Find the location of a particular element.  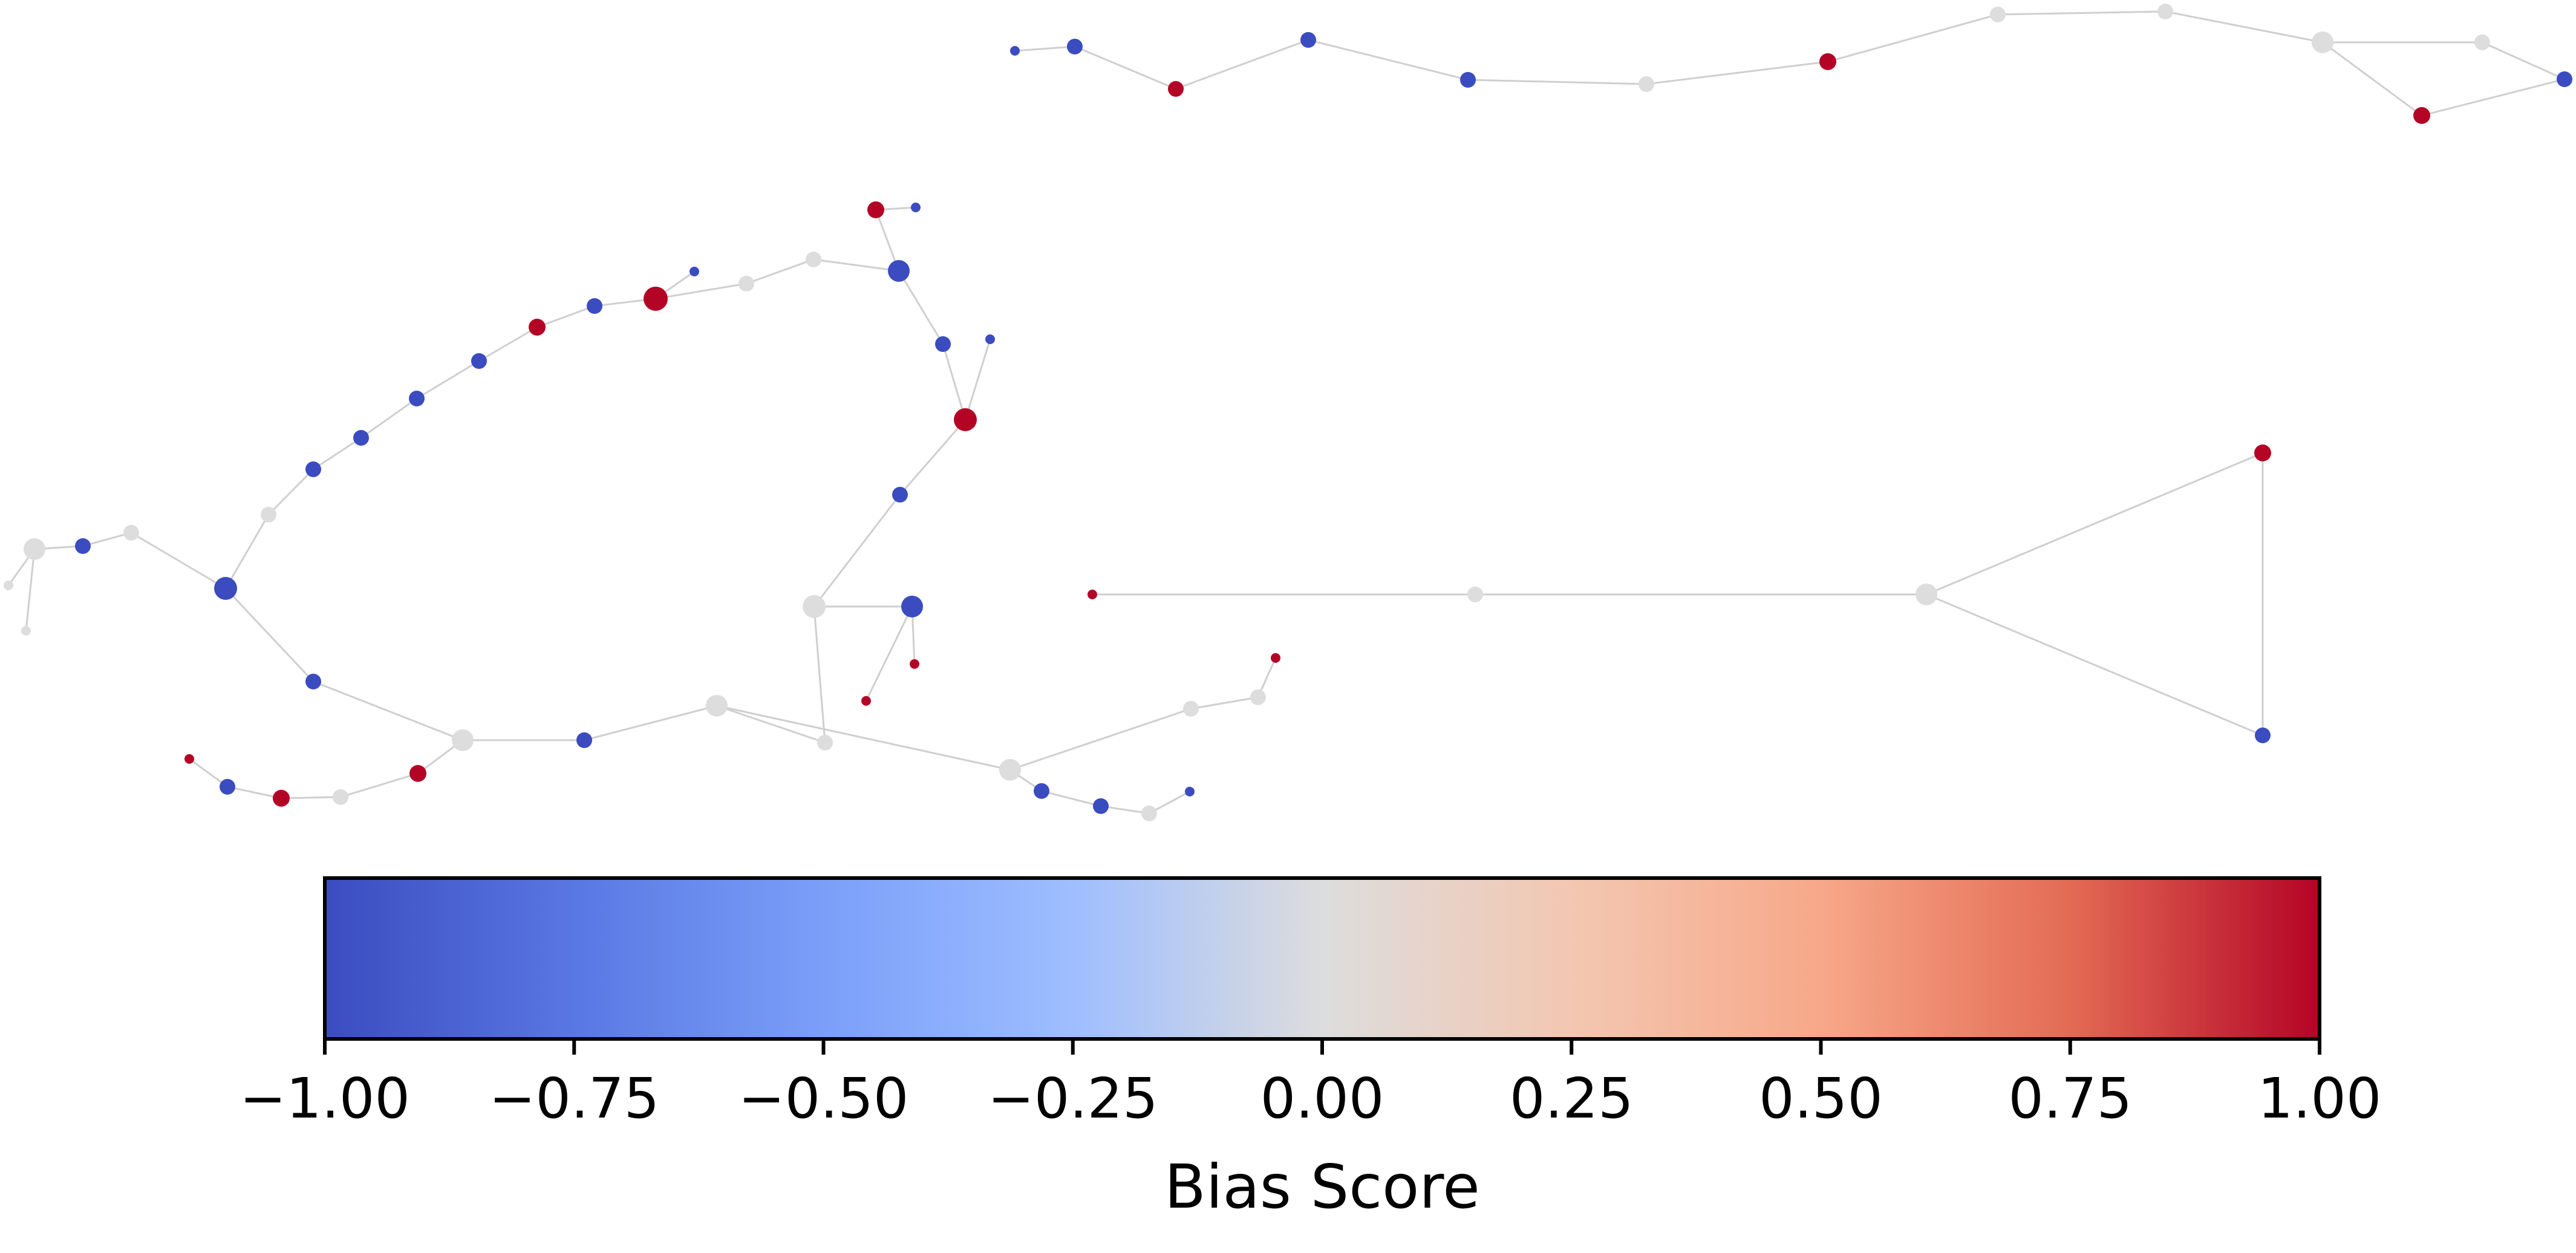

colorbar-tick-label: 0.50 is located at coordinates (1821, 1098).